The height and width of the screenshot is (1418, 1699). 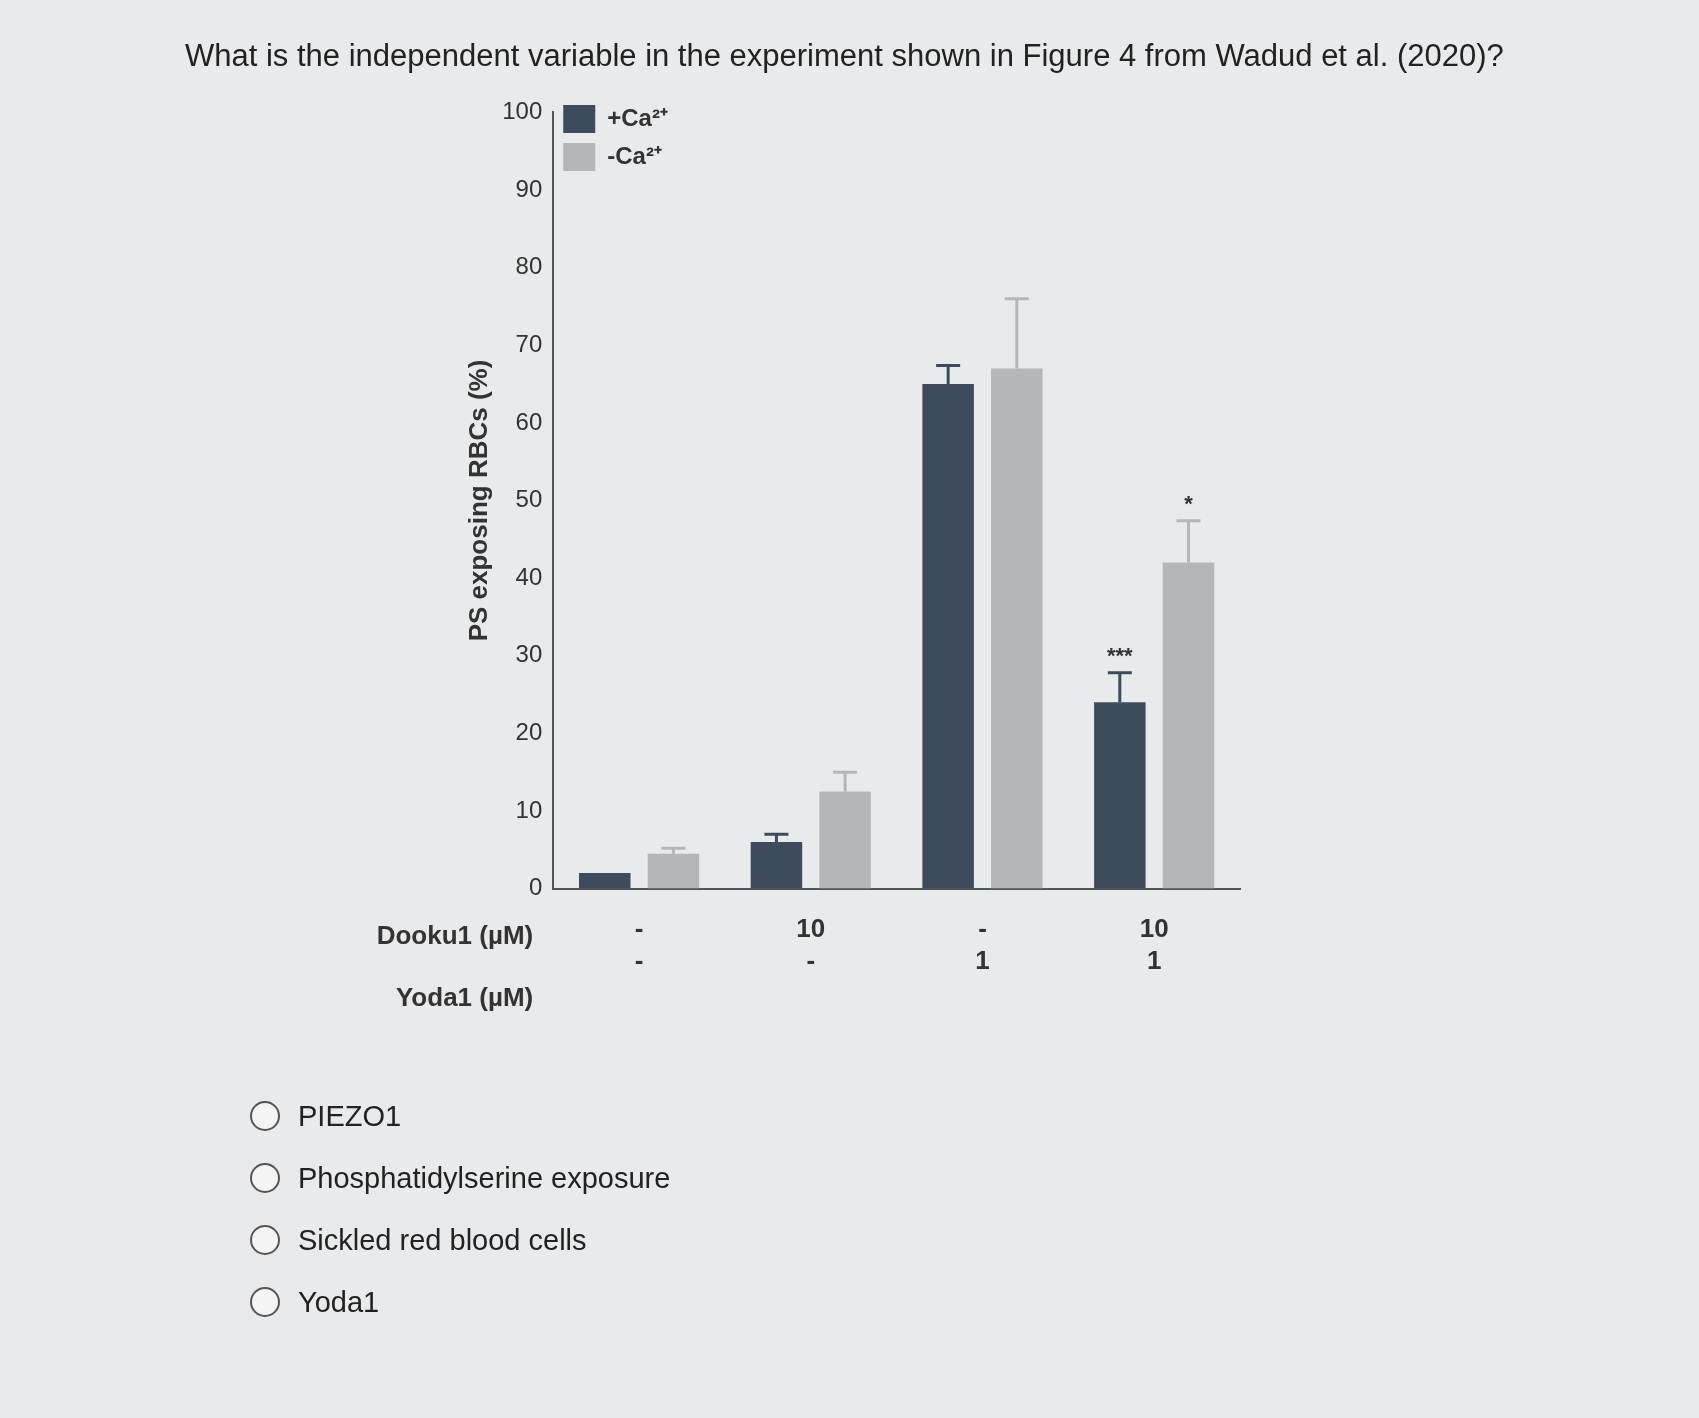 What do you see at coordinates (639, 944) in the screenshot?
I see `x-tick-label: - -` at bounding box center [639, 944].